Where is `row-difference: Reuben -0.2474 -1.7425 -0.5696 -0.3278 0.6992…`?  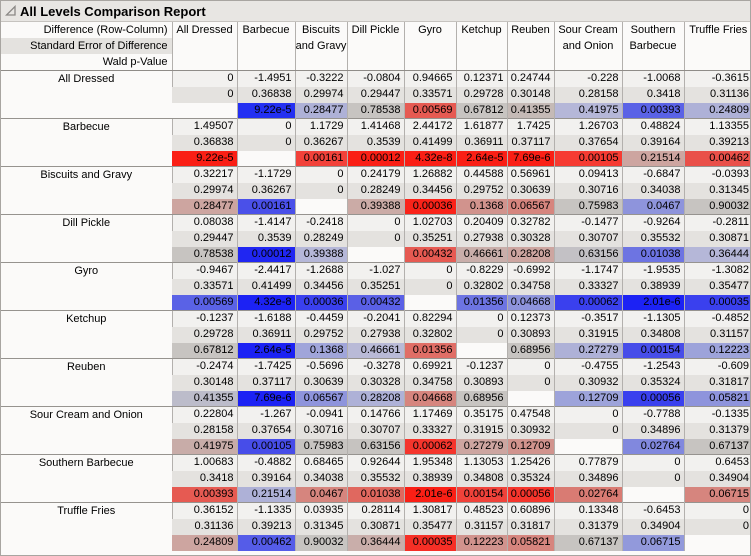 row-difference: Reuben -0.2474 -1.7425 -0.5696 -0.3278 0.6992… is located at coordinates (375, 382).